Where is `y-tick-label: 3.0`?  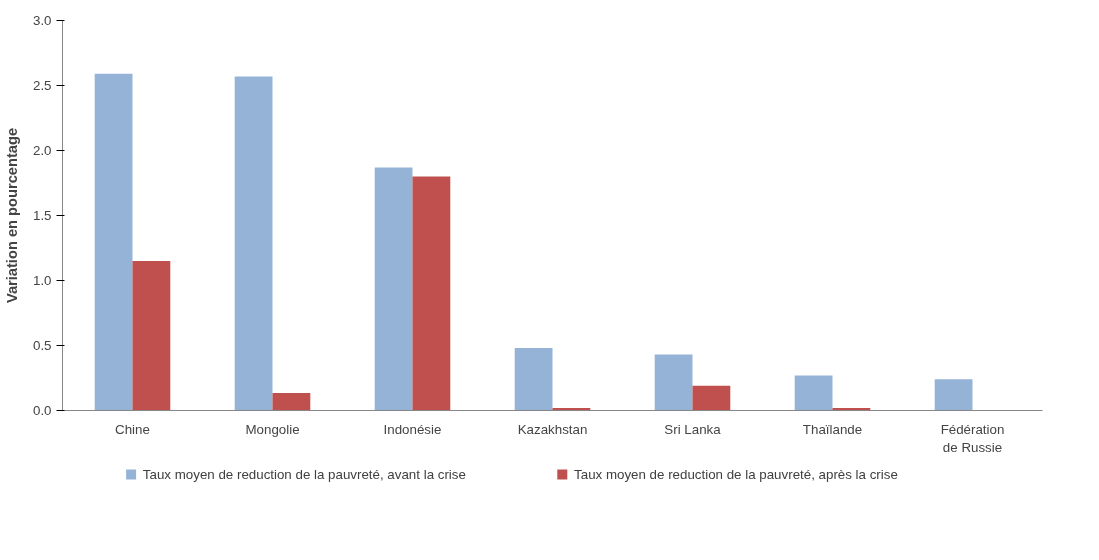 y-tick-label: 3.0 is located at coordinates (42, 20).